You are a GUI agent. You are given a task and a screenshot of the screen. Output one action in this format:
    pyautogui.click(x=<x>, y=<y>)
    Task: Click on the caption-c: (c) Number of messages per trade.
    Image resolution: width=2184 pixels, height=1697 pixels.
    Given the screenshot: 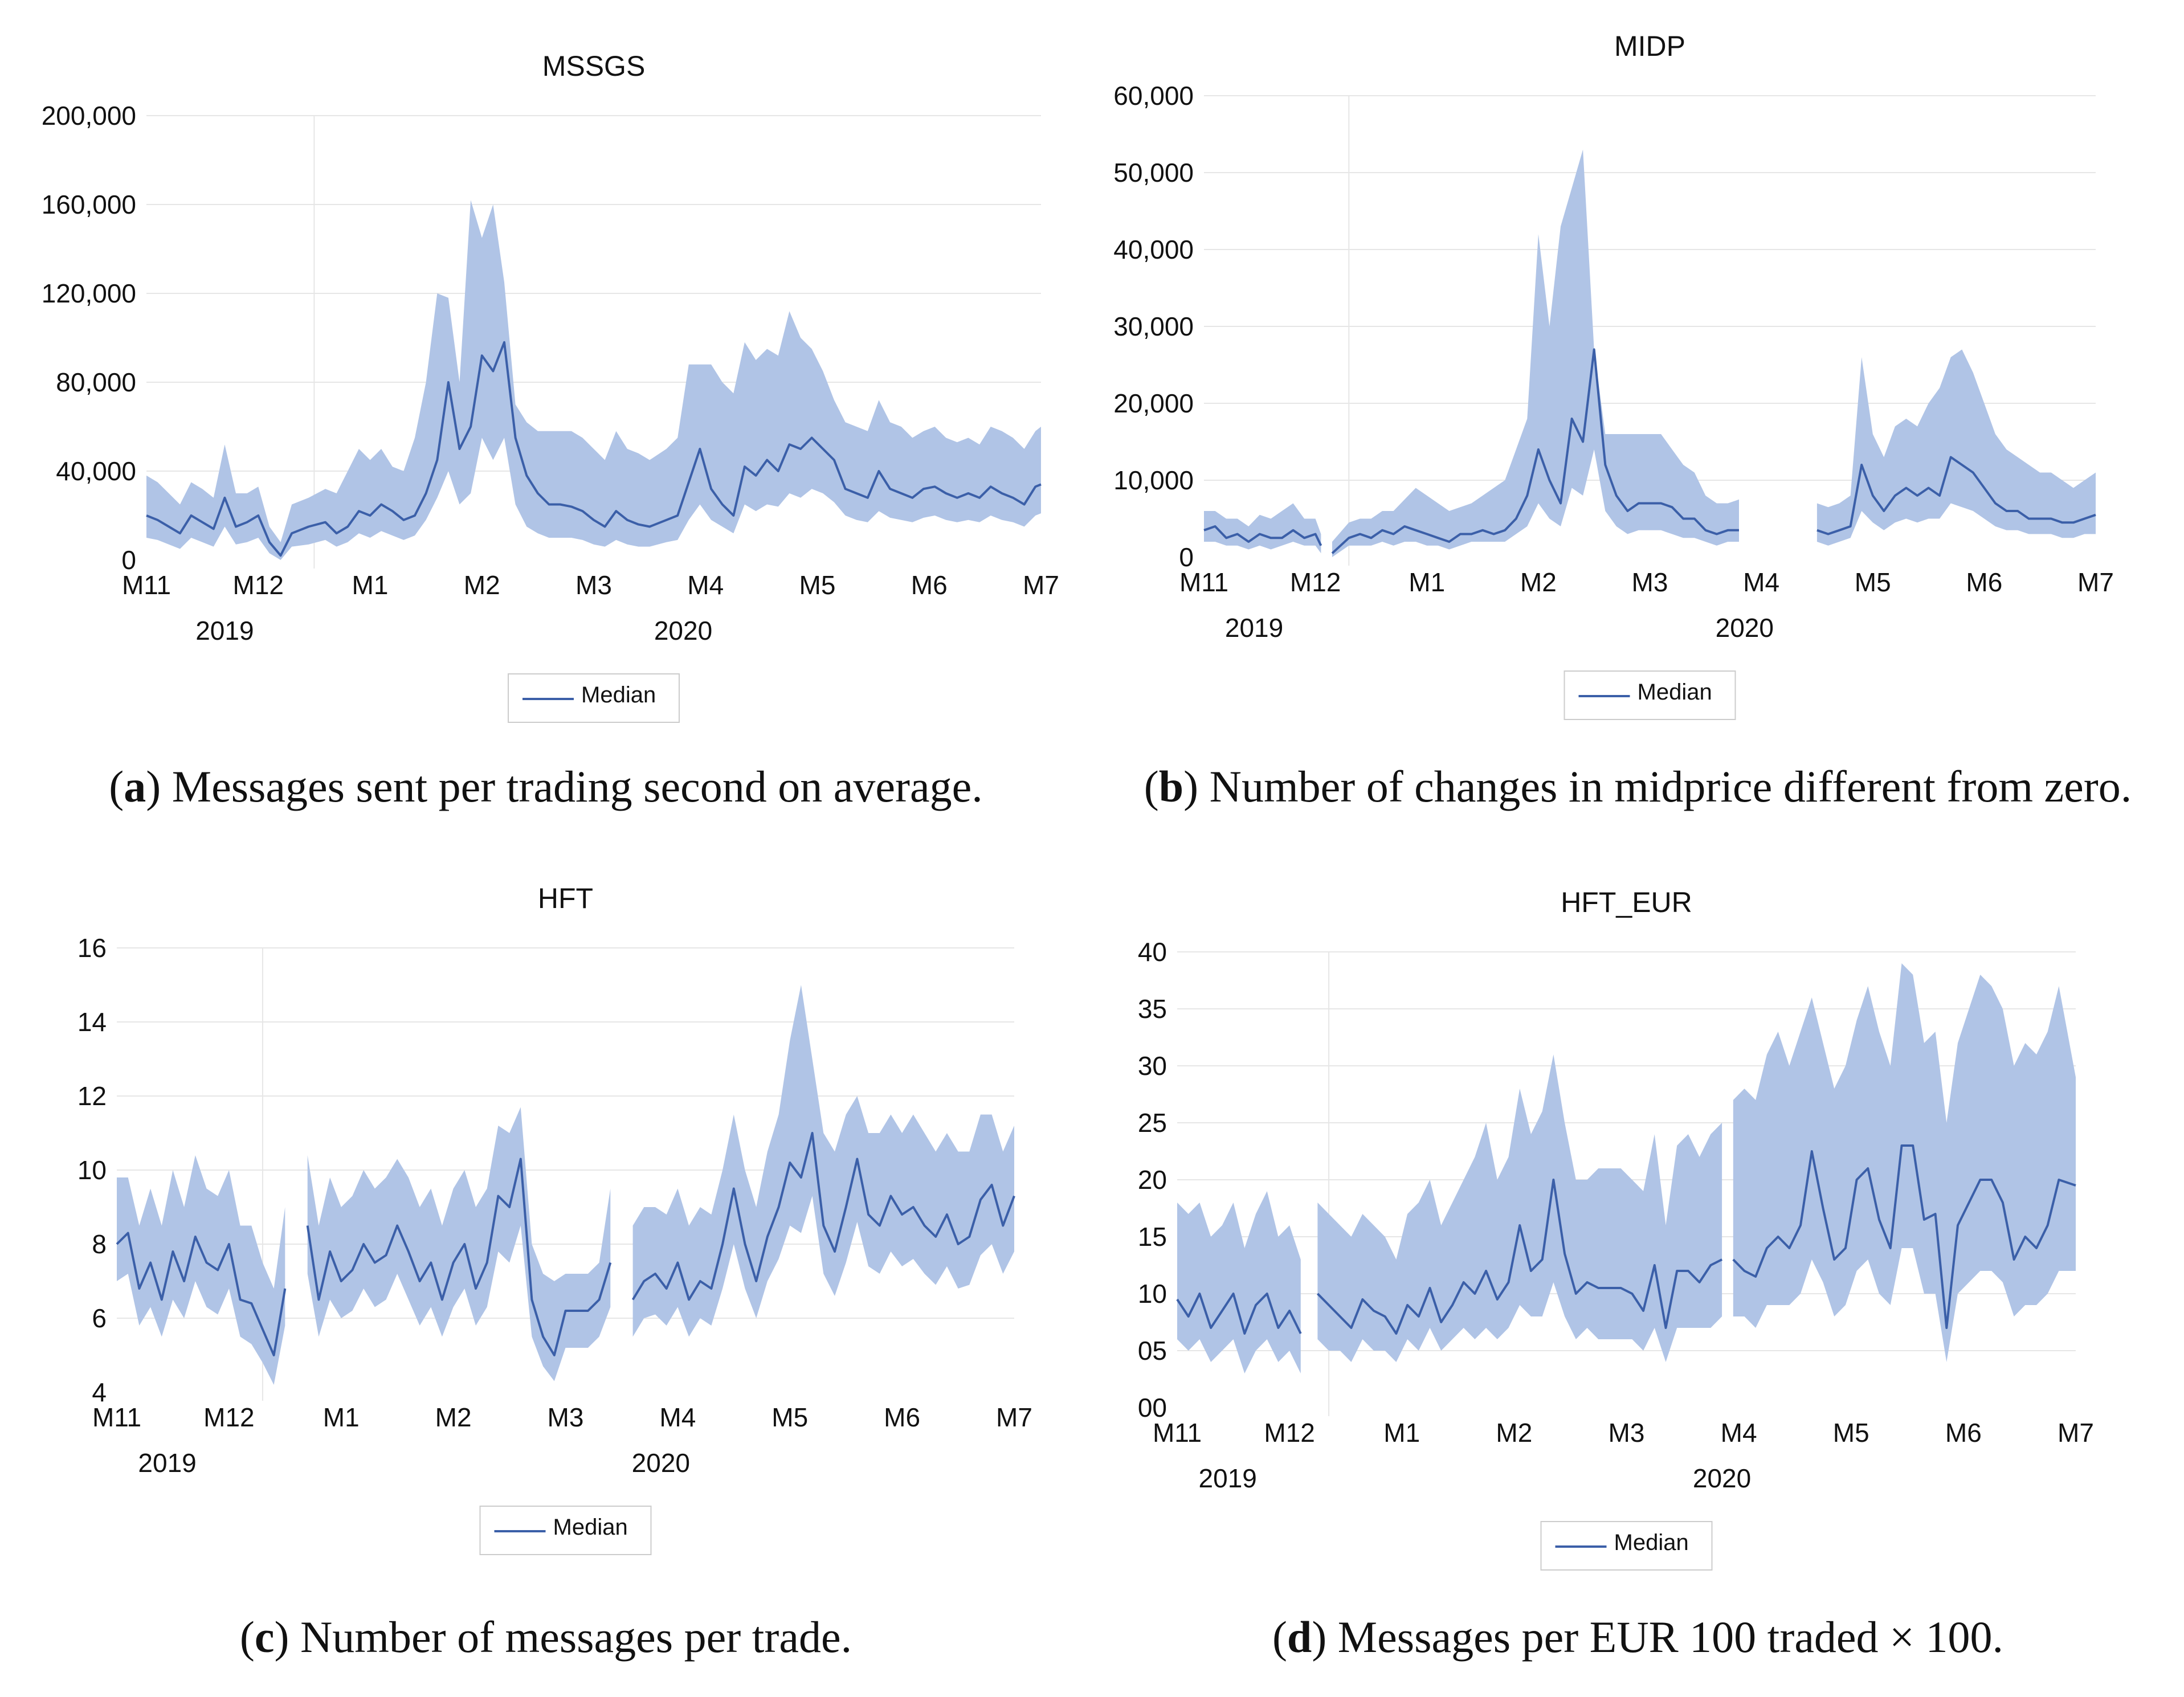 What is the action you would take?
    pyautogui.click(x=545, y=1637)
    